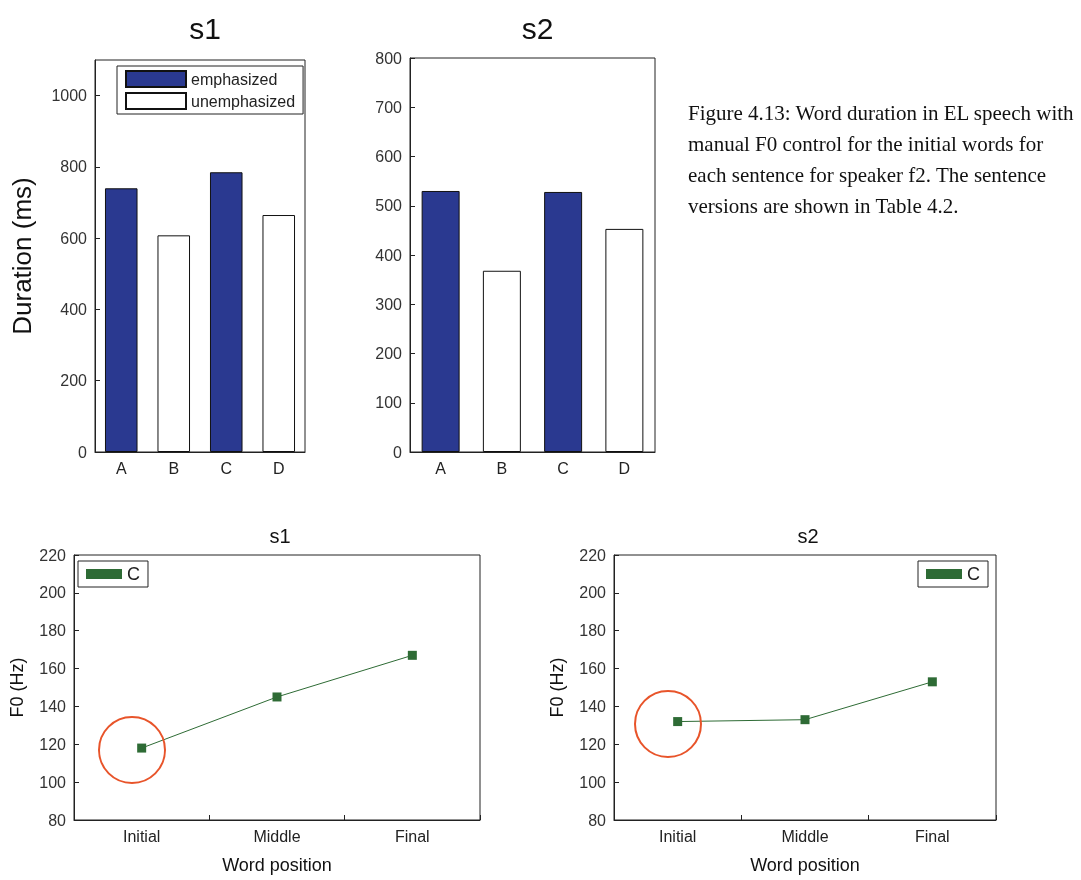 Image resolution: width=1081 pixels, height=880 pixels. What do you see at coordinates (881, 160) in the screenshot?
I see `caption: Figure 4.13: Word duration in EL speech with manual F0 control for the initial words for each sentence for speaker f2. The sentence versions are shown in Table 4.2.` at bounding box center [881, 160].